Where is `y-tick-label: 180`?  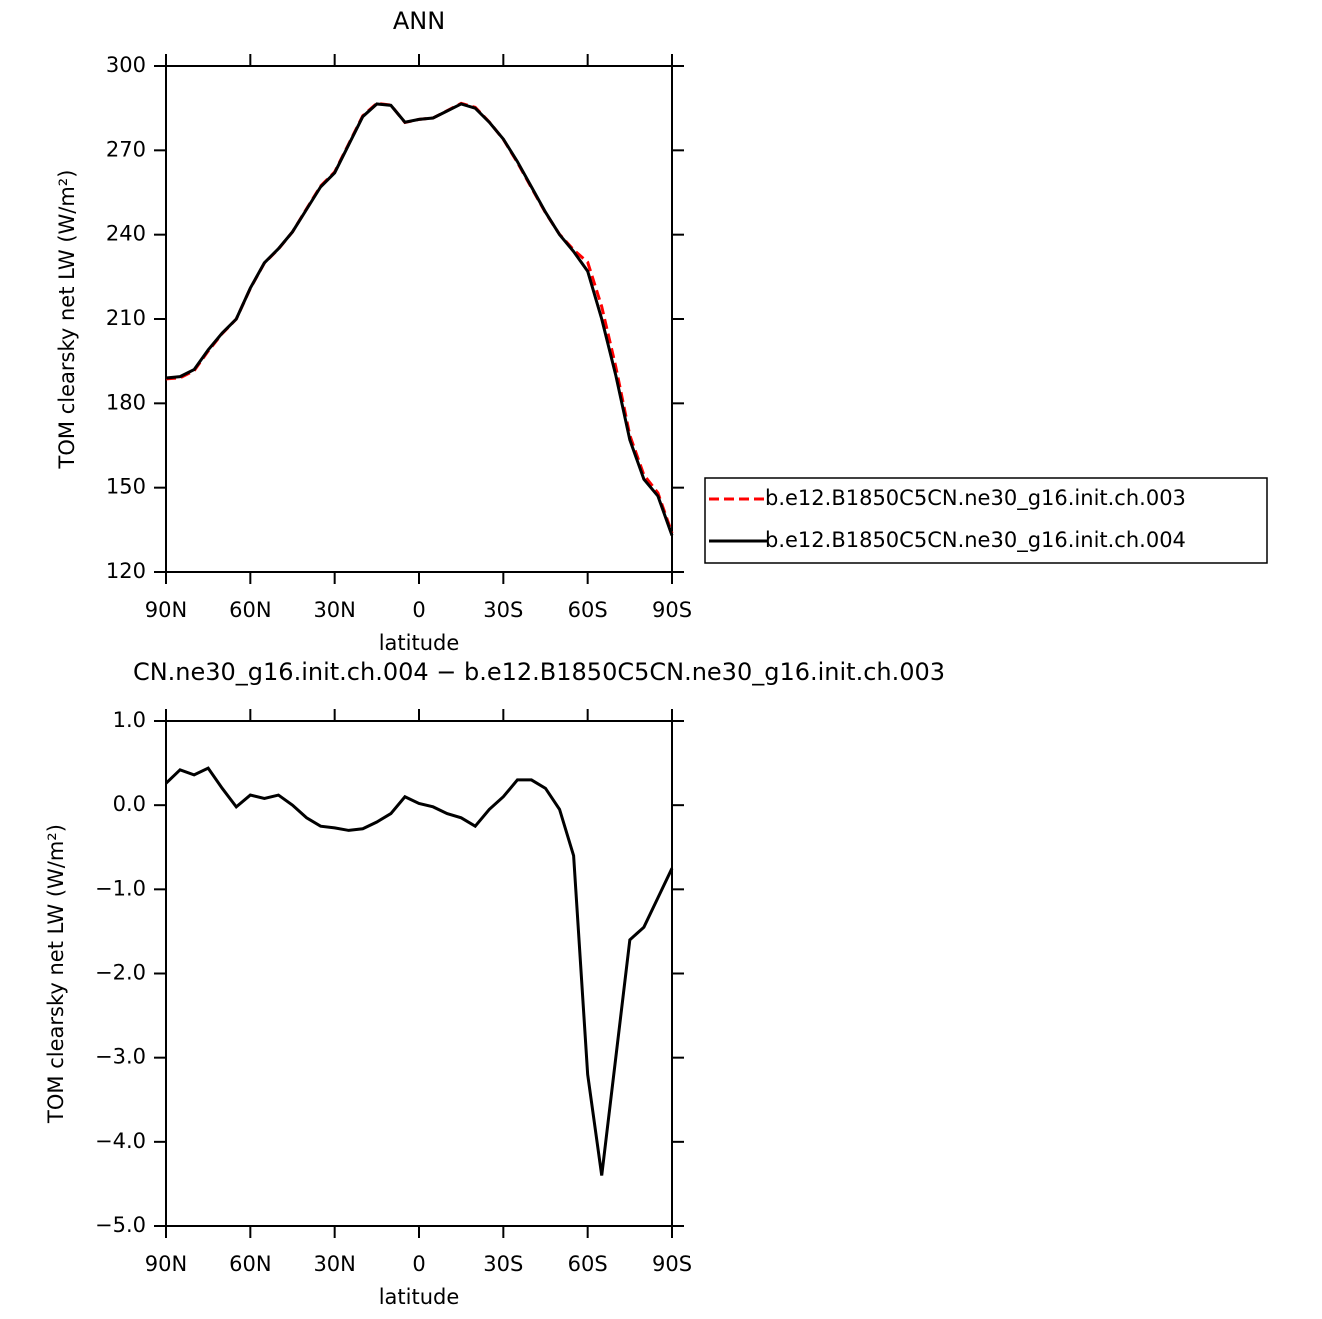
y-tick-label: 180 is located at coordinates (126, 402).